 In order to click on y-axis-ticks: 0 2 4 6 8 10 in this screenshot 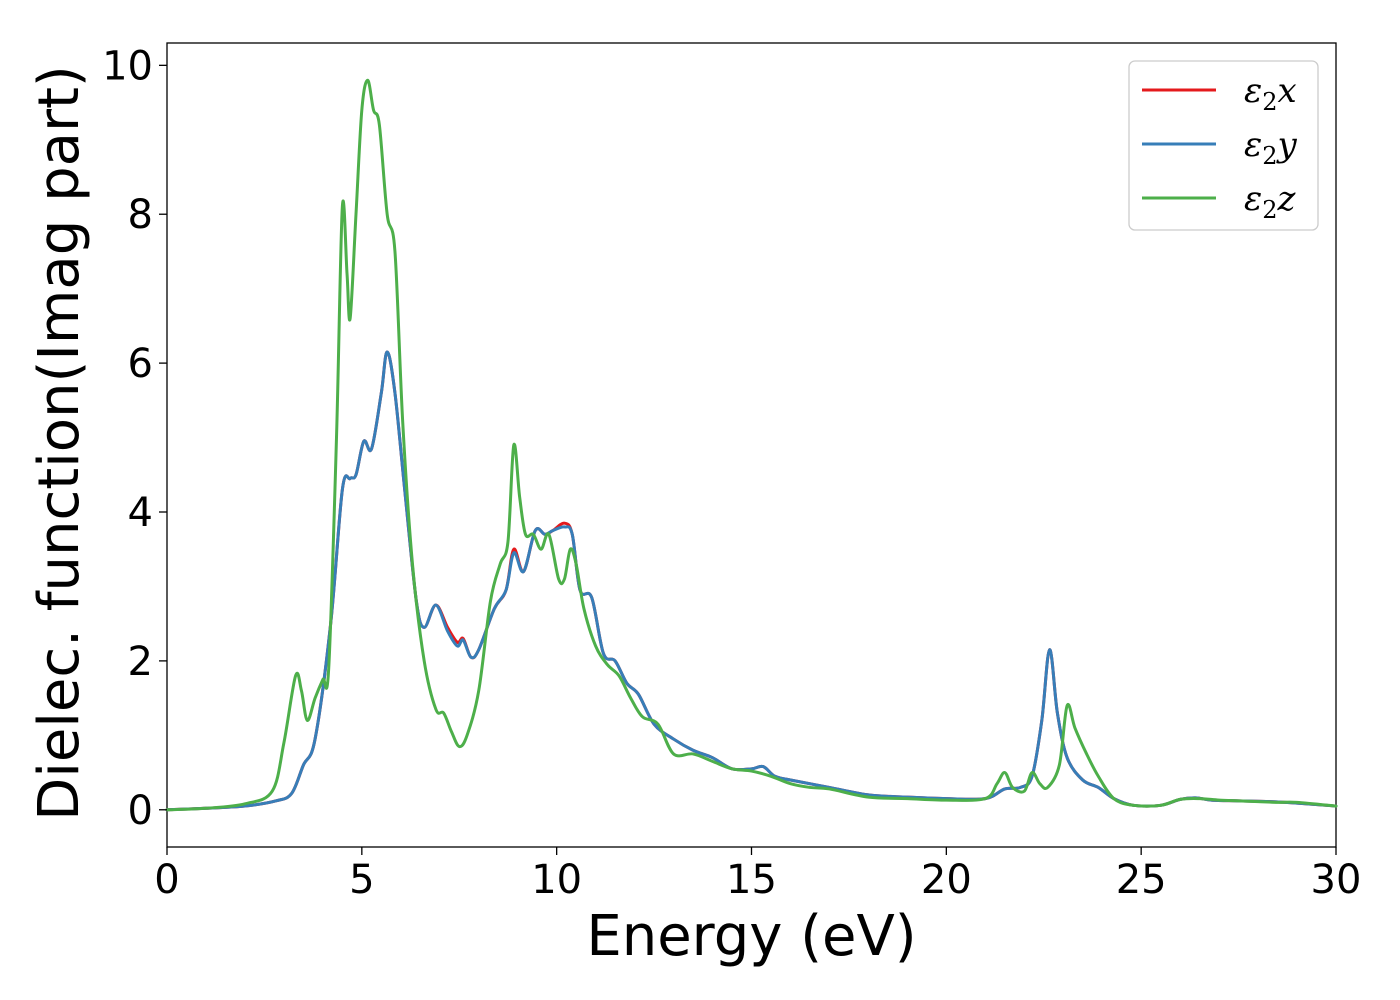, I will do `click(134, 438)`.